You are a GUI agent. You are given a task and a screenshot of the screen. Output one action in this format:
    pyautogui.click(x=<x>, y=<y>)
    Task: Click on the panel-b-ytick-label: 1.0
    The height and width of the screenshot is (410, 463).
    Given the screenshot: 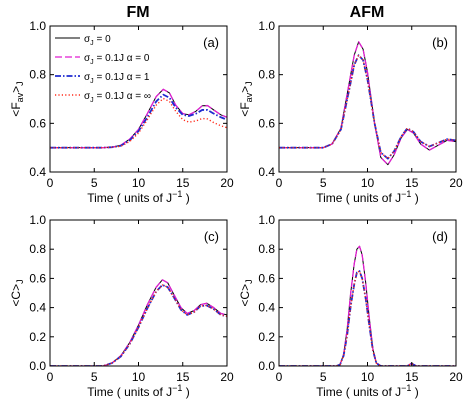 What is the action you would take?
    pyautogui.click(x=266, y=26)
    